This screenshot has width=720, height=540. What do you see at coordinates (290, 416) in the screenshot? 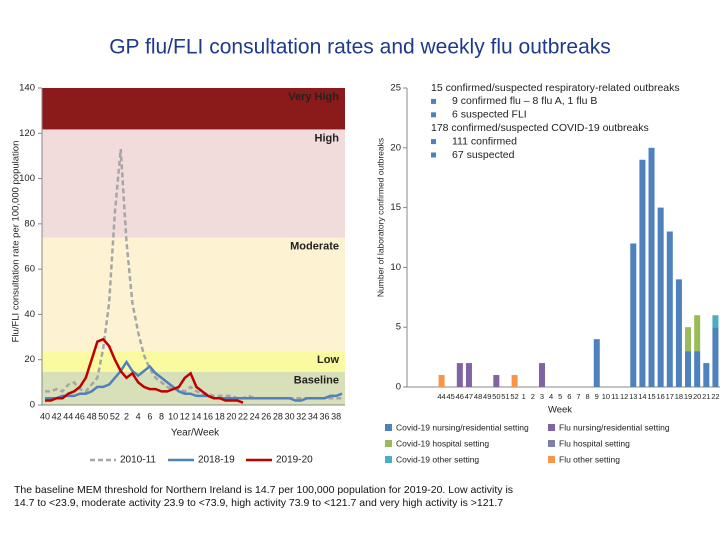
I see `x-tick-label: 30` at bounding box center [290, 416].